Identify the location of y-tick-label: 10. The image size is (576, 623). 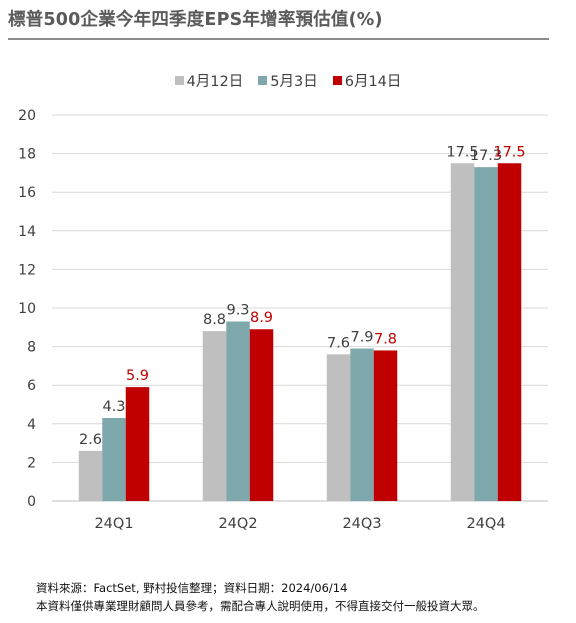
(27, 309).